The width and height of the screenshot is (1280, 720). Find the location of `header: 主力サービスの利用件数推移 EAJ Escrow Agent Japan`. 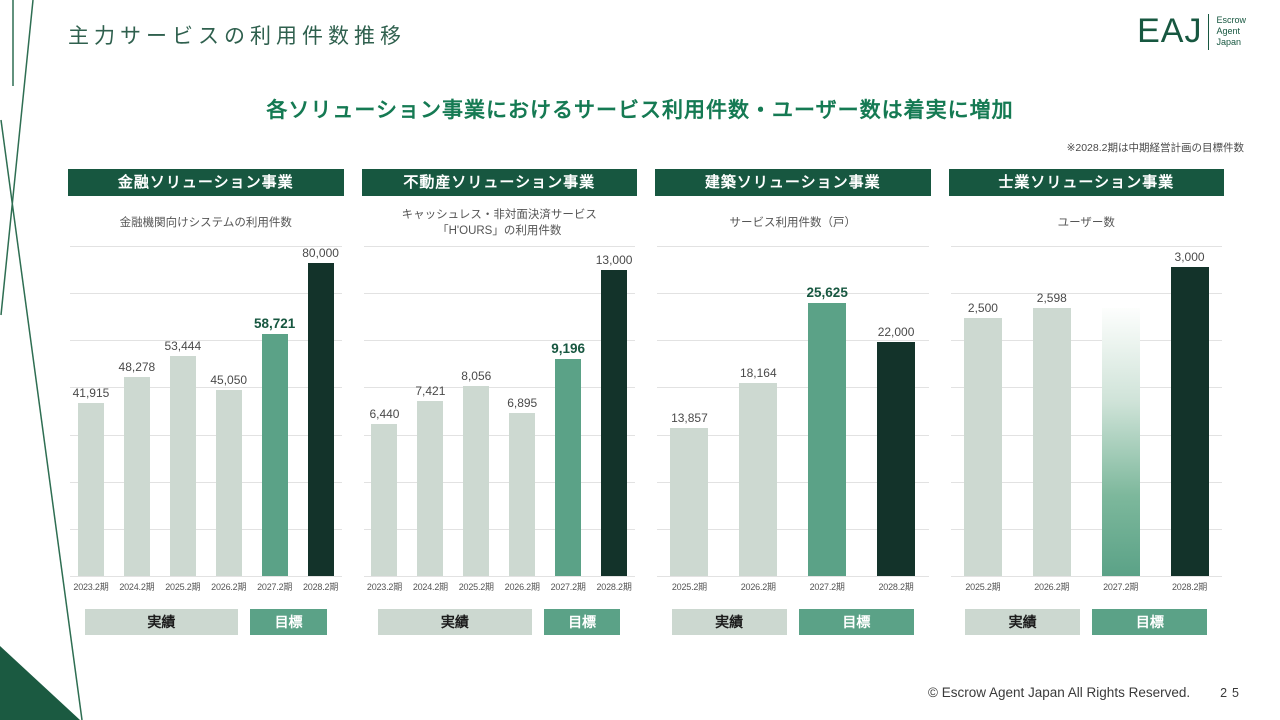

header: 主力サービスの利用件数推移 EAJ Escrow Agent Japan is located at coordinates (640, 47).